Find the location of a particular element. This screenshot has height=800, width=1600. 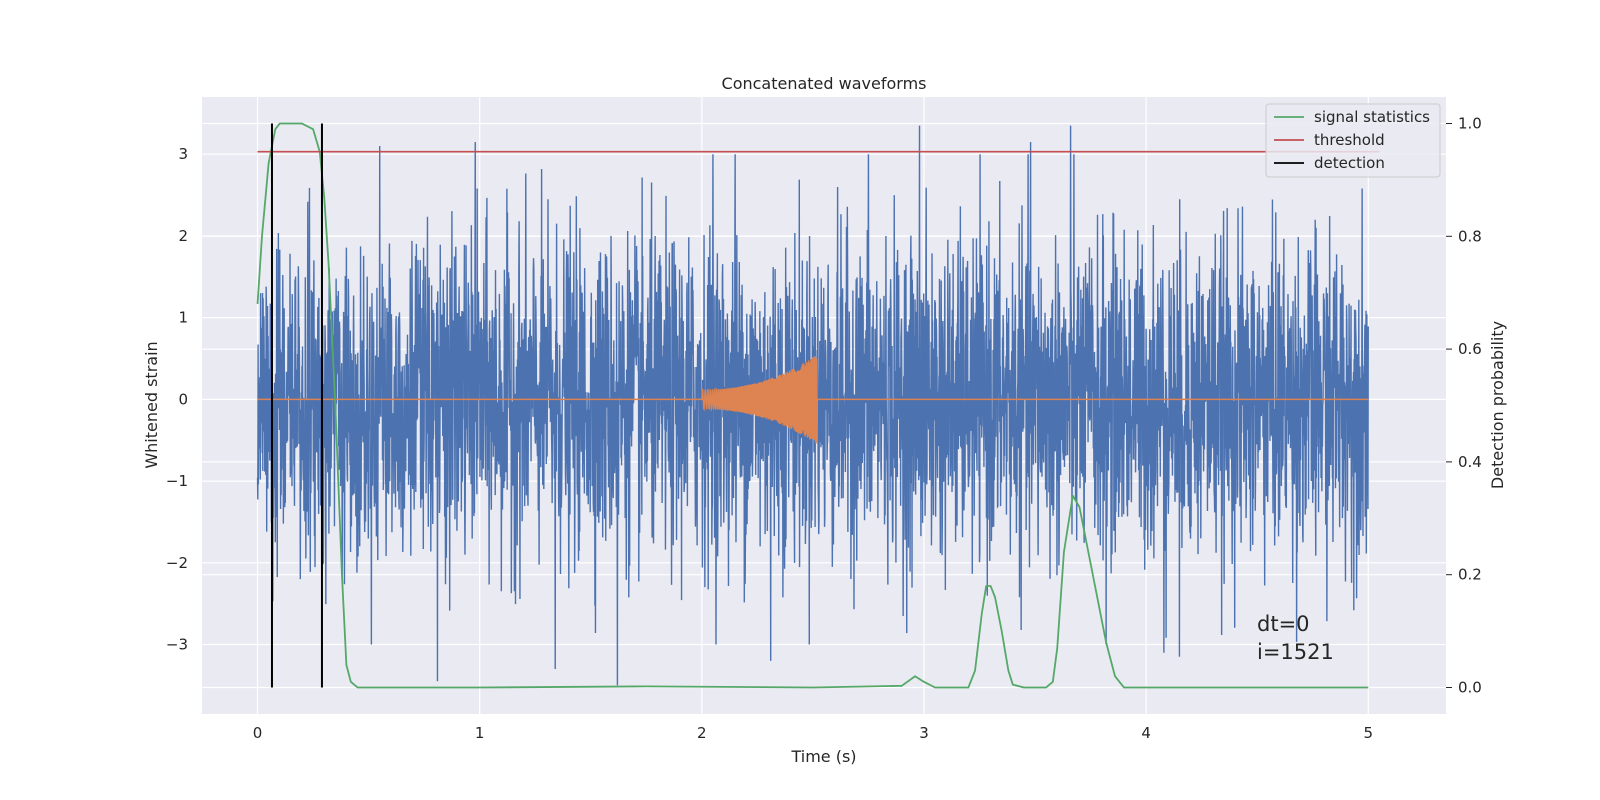

y2-tick-label-0: 0.0 is located at coordinates (1470, 687).